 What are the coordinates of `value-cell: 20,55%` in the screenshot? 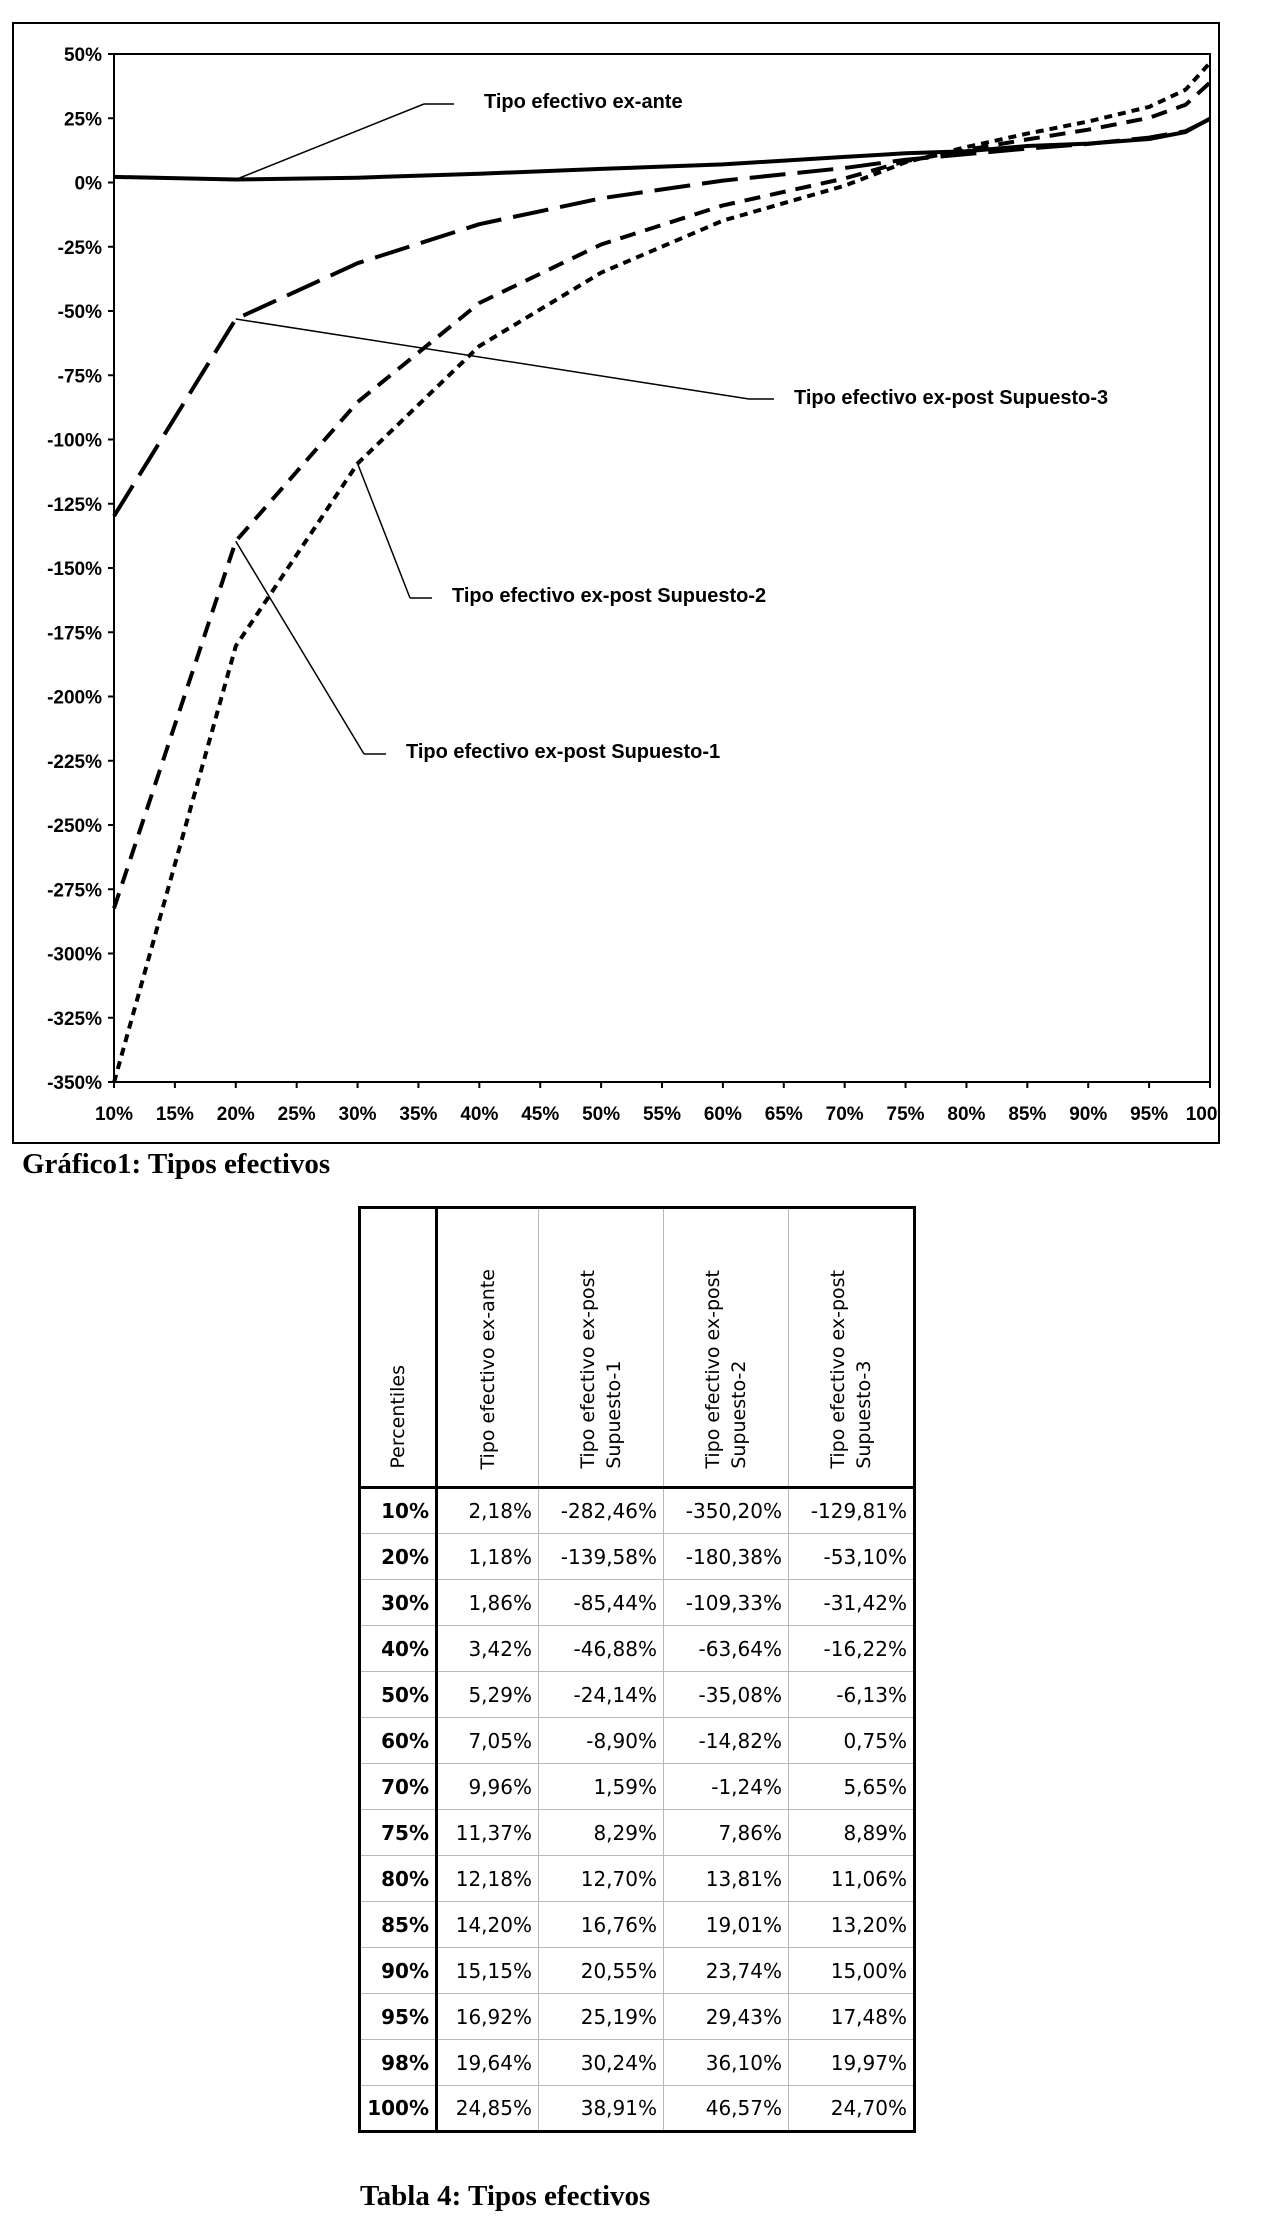 It's located at (601, 1970).